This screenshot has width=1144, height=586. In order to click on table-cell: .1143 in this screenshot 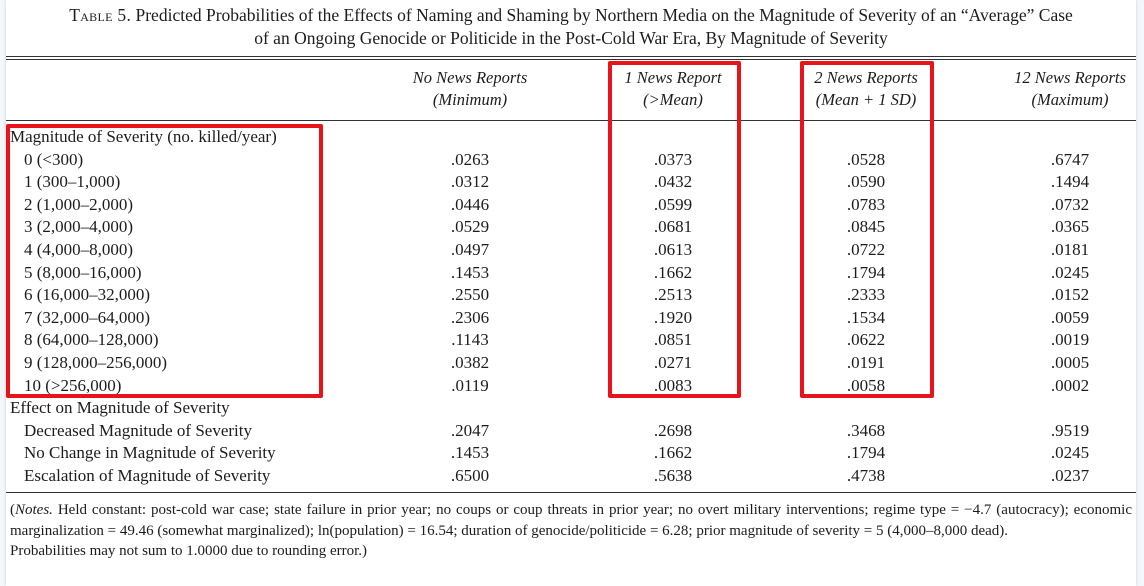, I will do `click(470, 340)`.